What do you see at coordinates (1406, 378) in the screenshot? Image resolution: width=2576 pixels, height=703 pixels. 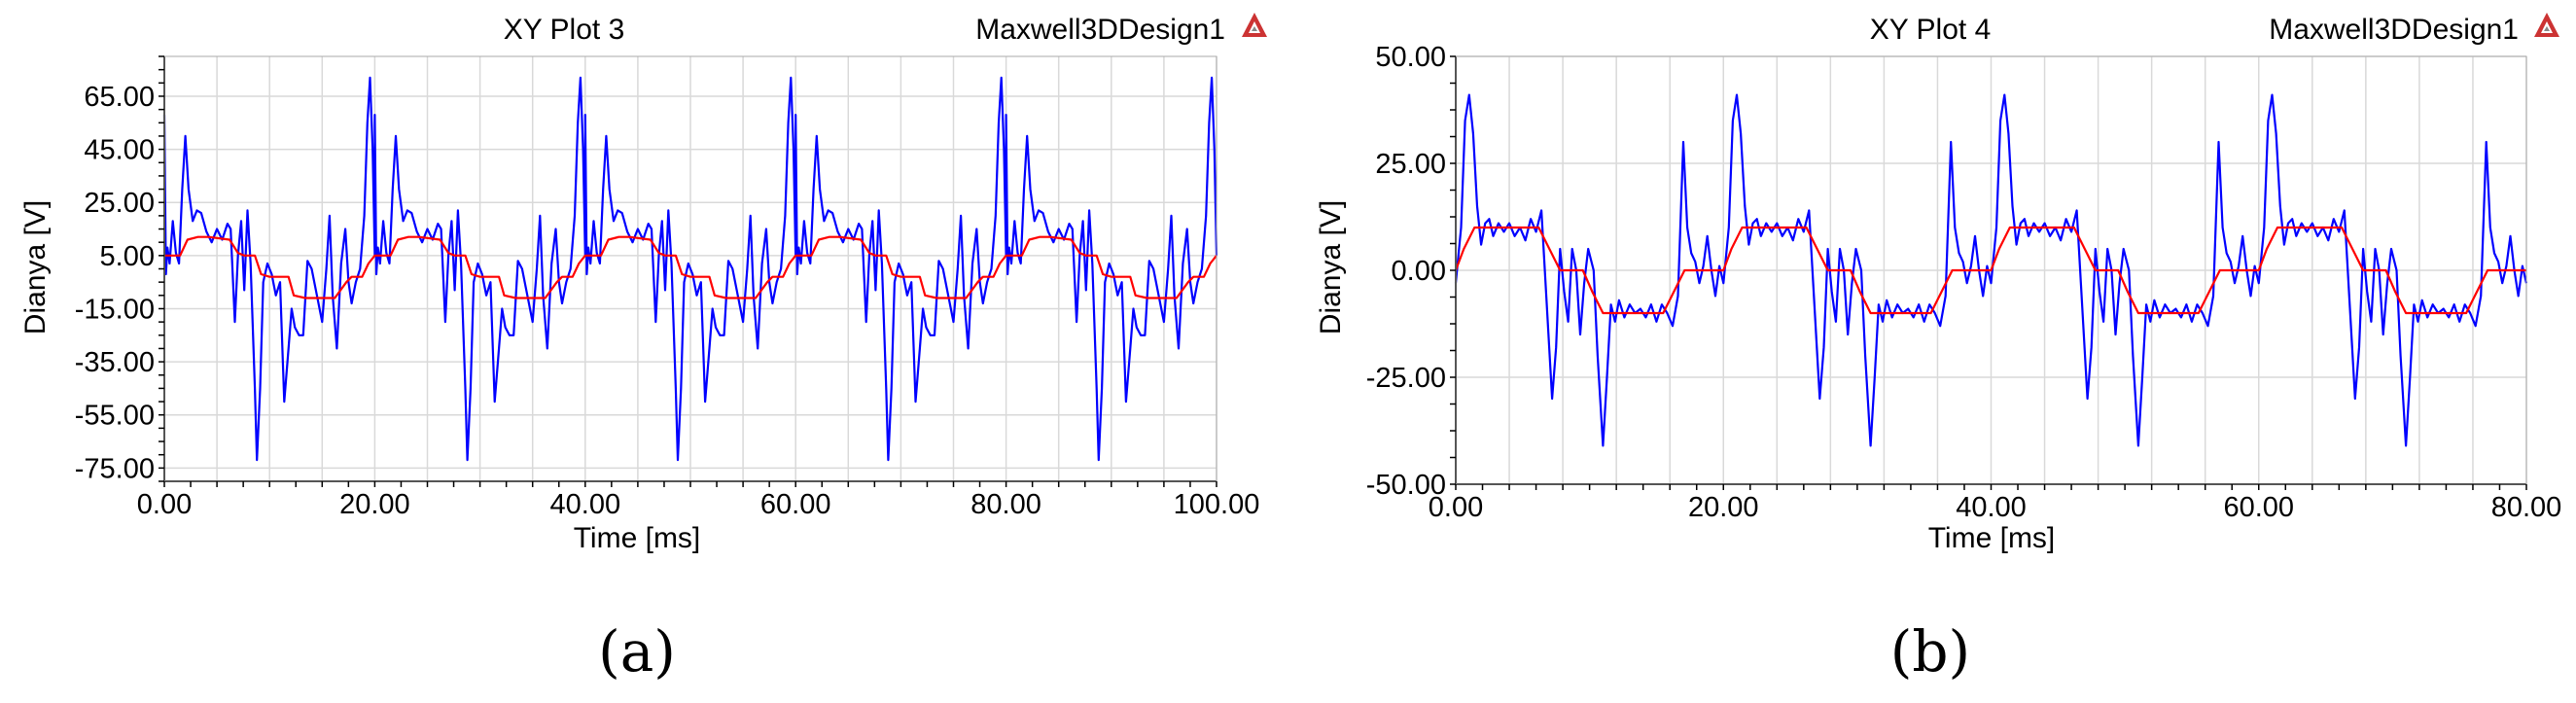 I see `y-tick-label: -25.00` at bounding box center [1406, 378].